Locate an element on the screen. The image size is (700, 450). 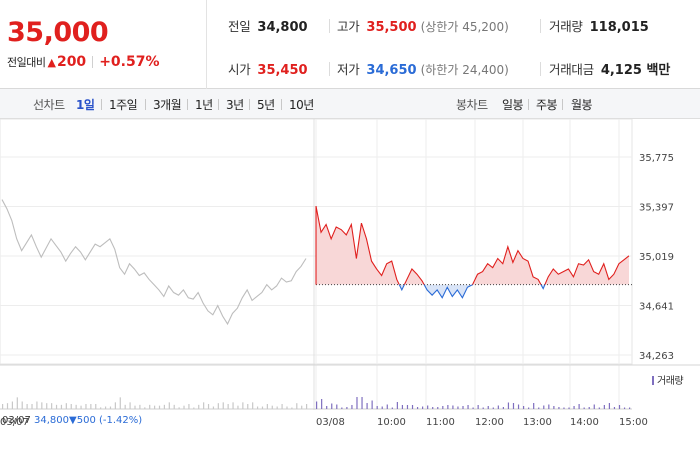
tab-5-year: 5년 is located at coordinates (266, 105).